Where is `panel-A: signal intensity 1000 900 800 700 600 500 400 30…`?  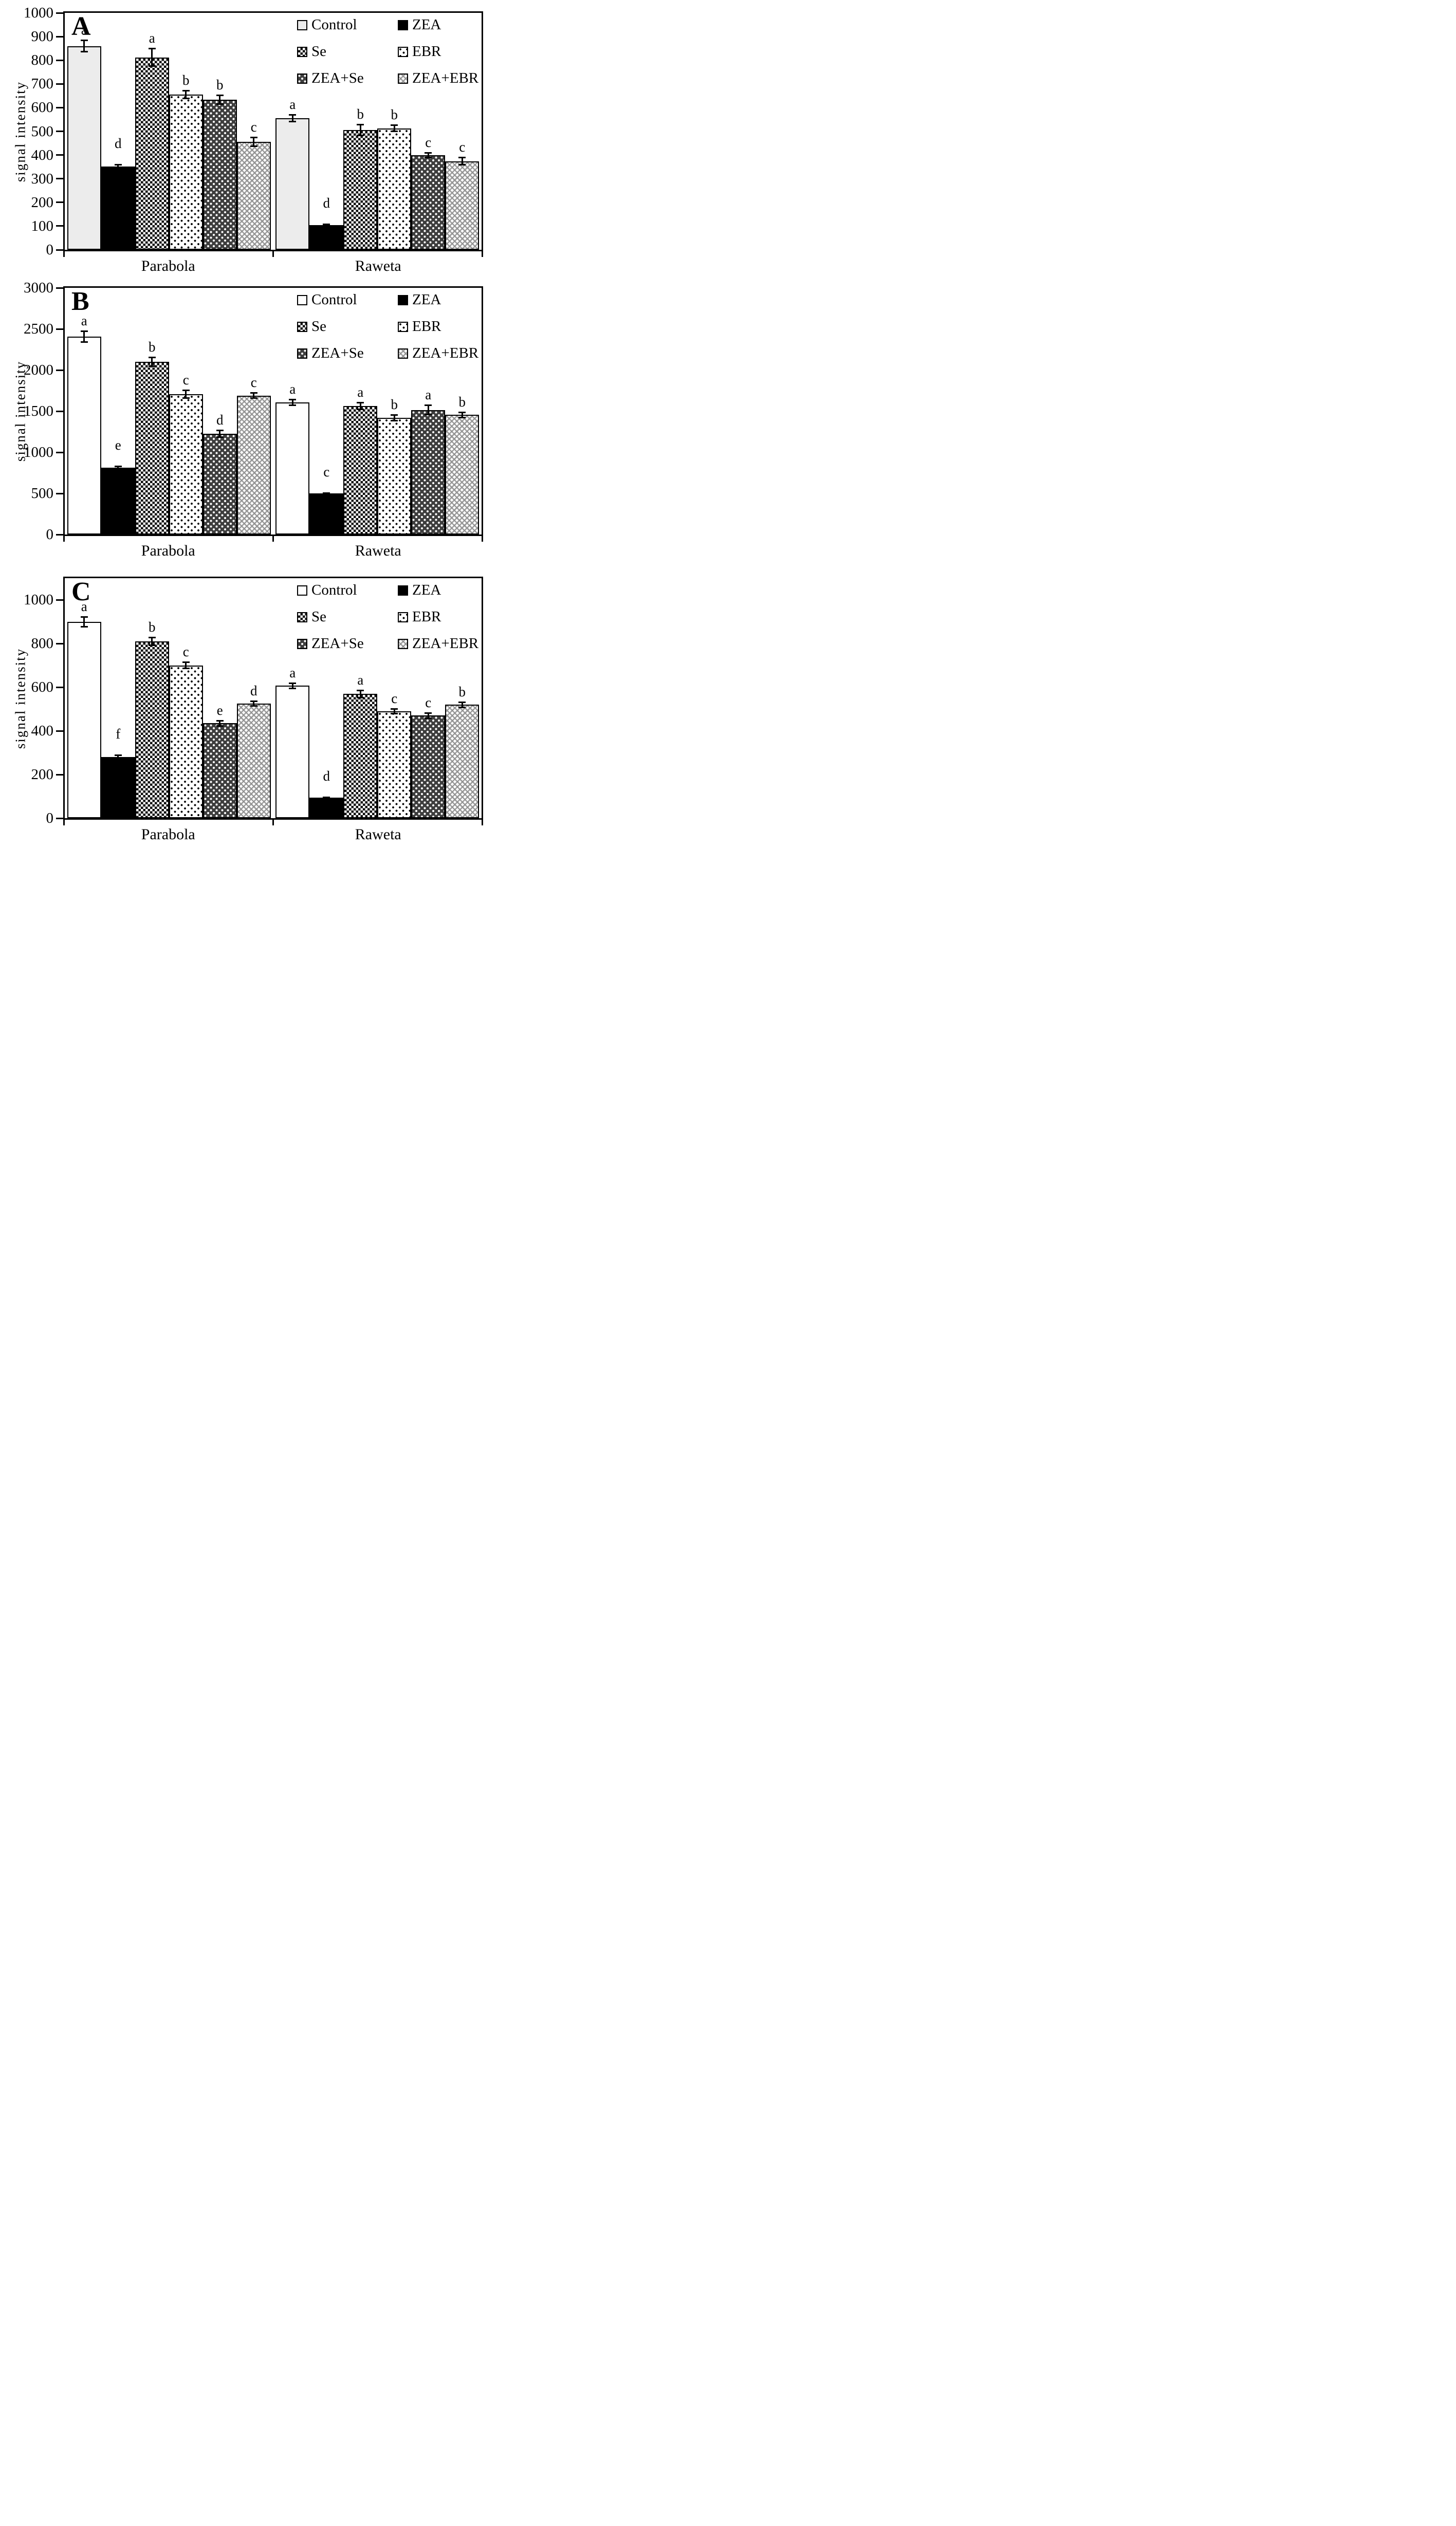 panel-A: signal intensity 1000 900 800 700 600 500 400 30… is located at coordinates (243, 141).